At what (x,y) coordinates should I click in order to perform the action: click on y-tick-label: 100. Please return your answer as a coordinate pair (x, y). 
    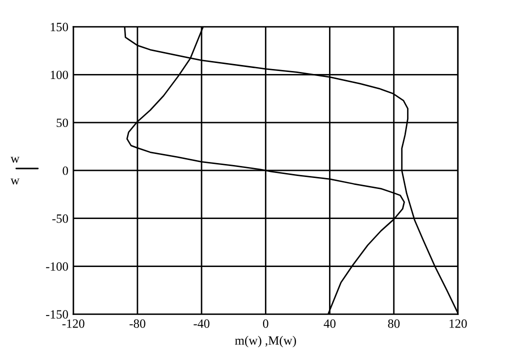
    Looking at the image, I should click on (59, 75).